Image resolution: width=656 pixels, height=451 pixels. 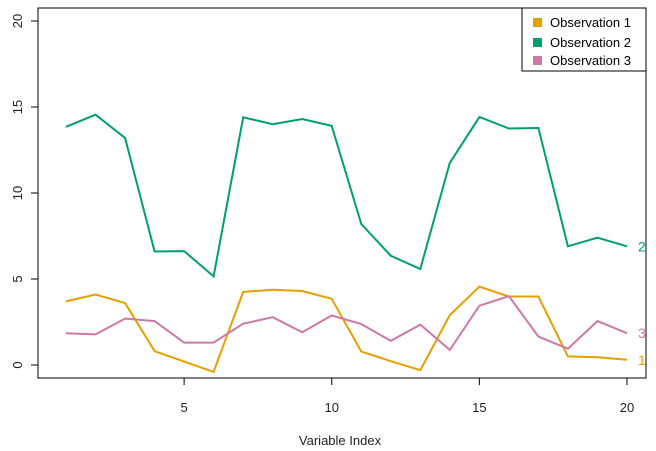 I want to click on series-end-label-3: 3, so click(x=642, y=333).